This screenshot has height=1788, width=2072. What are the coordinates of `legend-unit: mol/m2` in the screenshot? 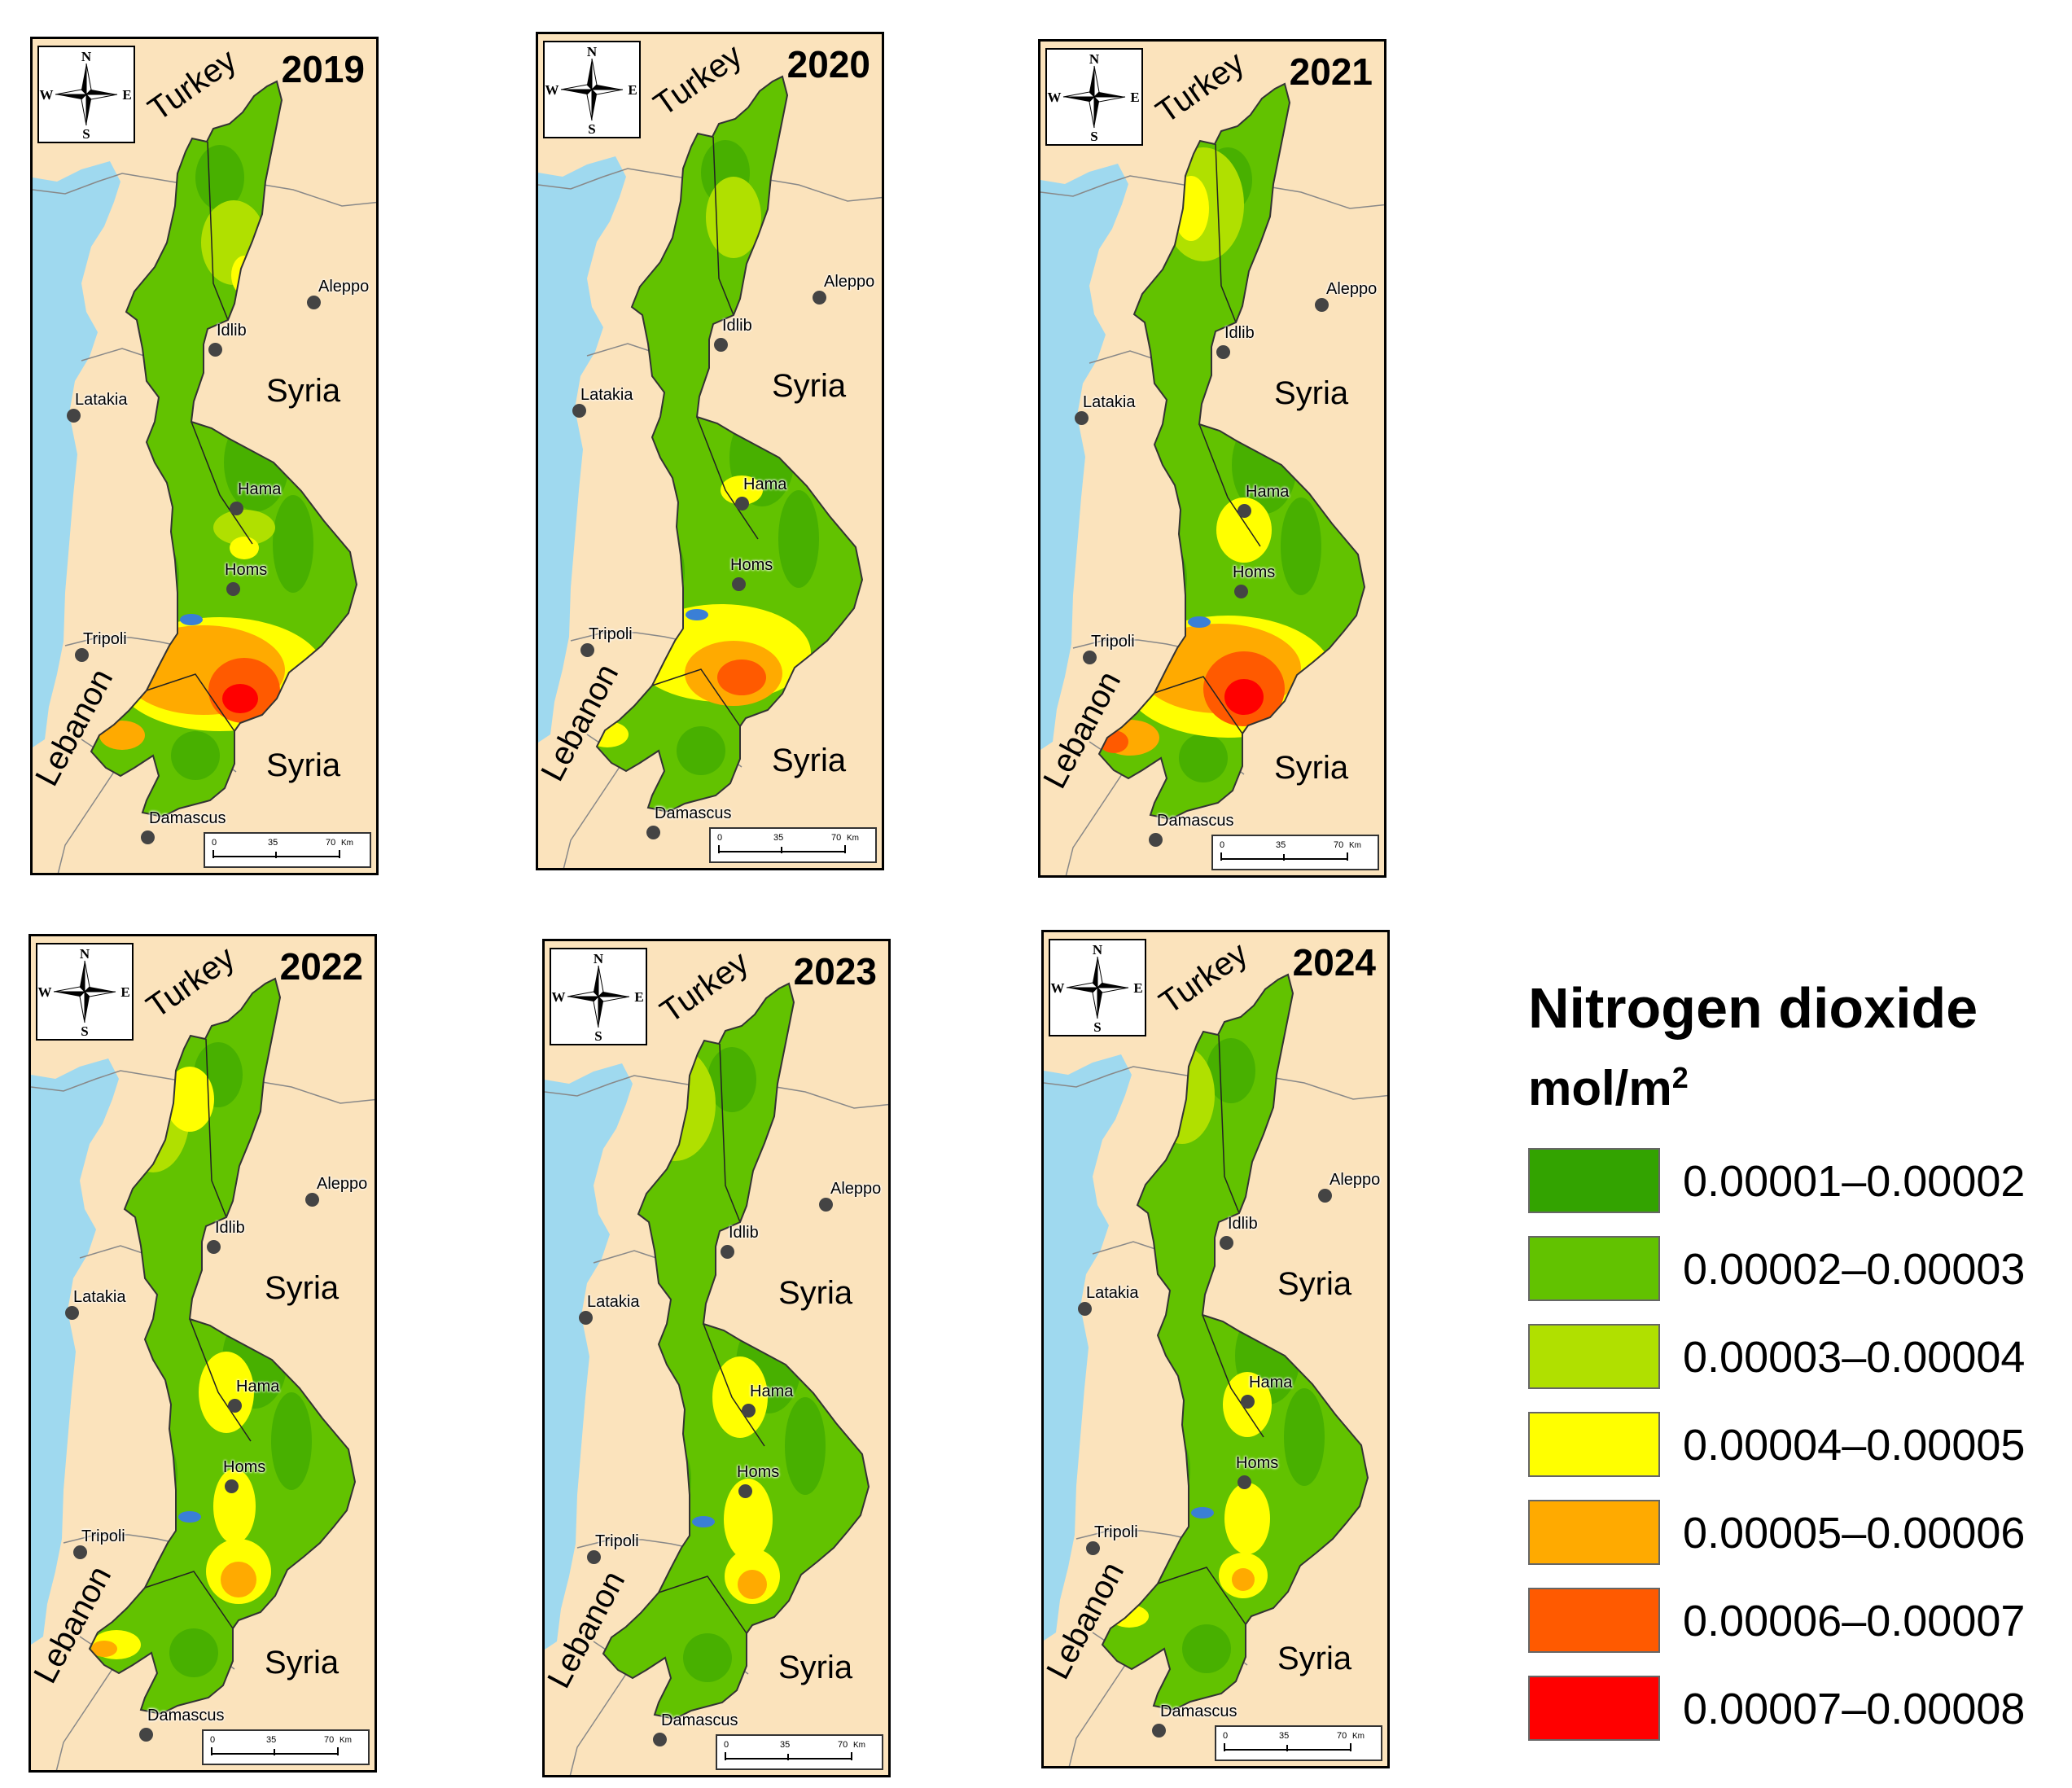 It's located at (1609, 1088).